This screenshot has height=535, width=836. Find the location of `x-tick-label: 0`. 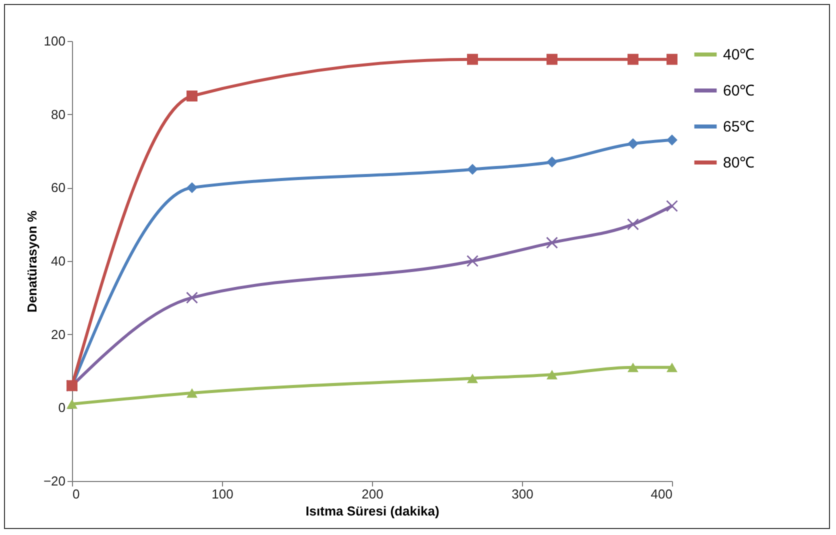

x-tick-label: 0 is located at coordinates (76, 494).